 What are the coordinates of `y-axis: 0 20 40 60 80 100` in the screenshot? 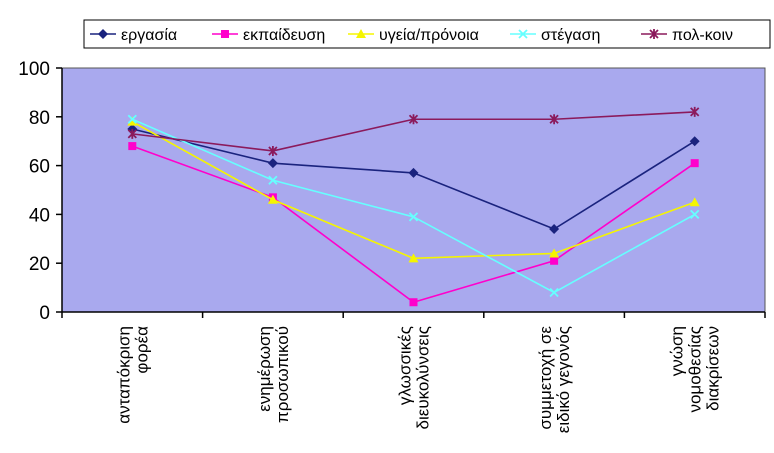 It's located at (40, 191).